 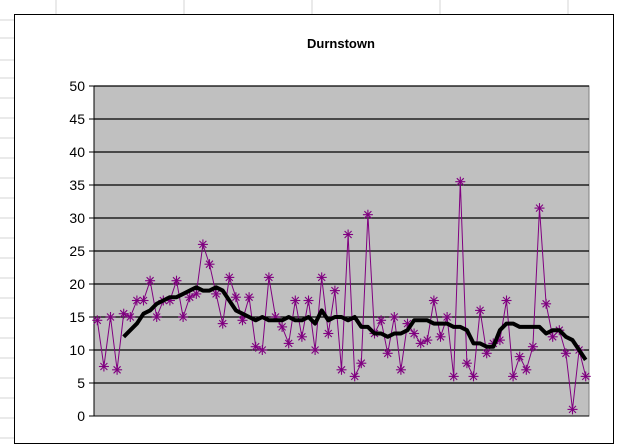 I want to click on y-tick-label: 15, so click(x=77, y=317).